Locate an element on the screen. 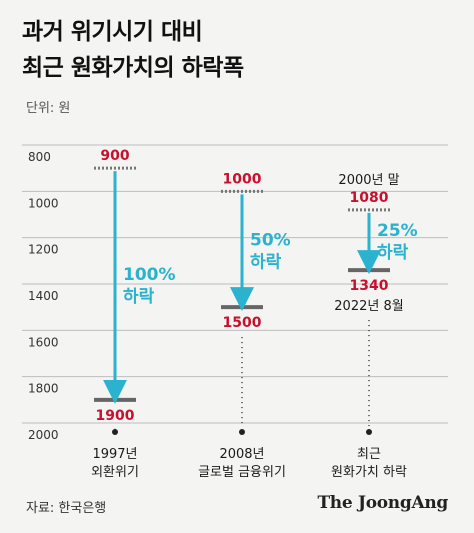  y-tick-label: 1200 is located at coordinates (43, 250).